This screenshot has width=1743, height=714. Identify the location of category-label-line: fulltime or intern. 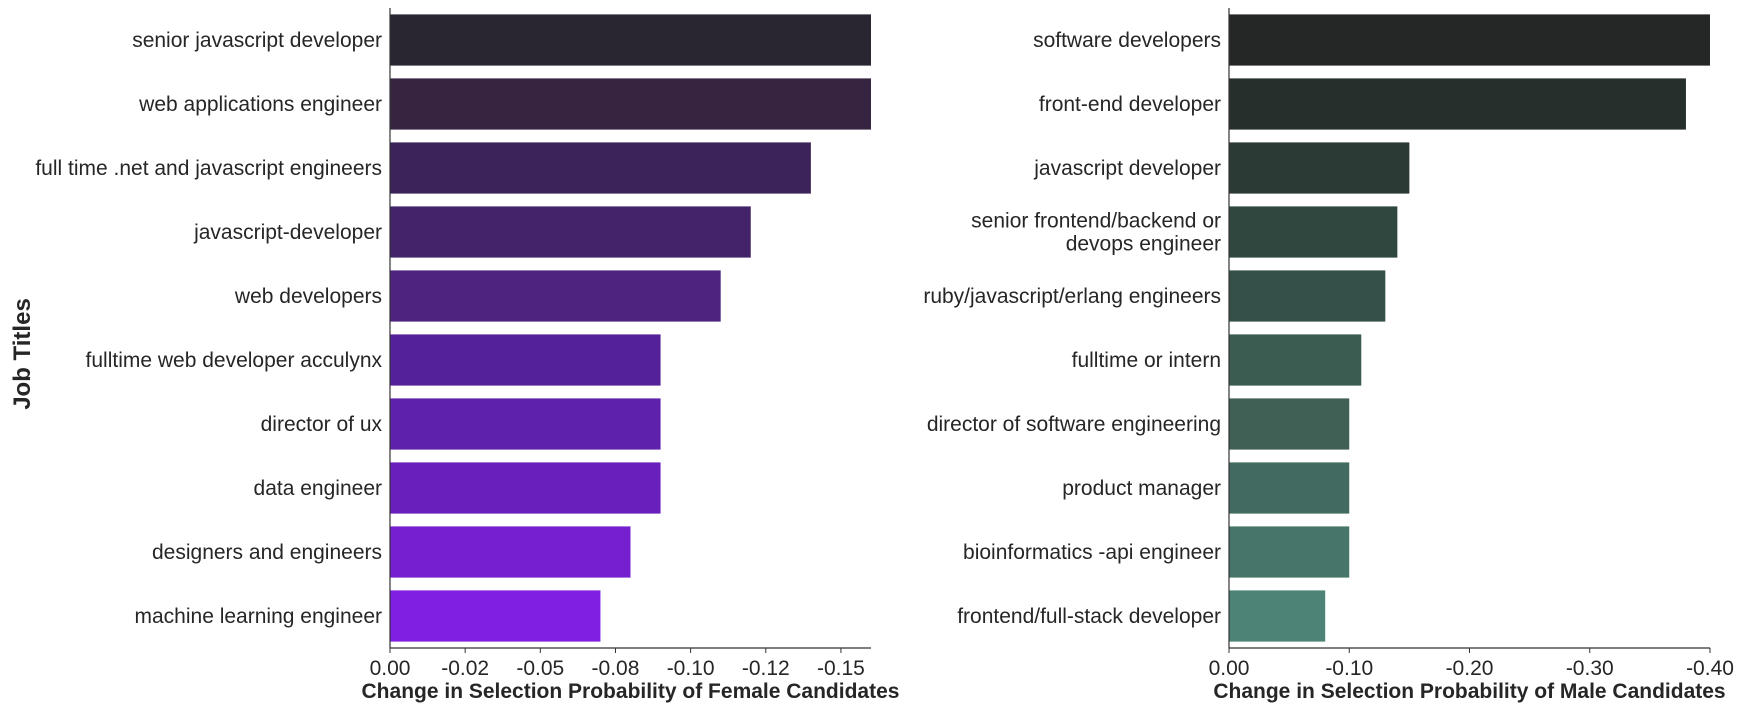
(1146, 360).